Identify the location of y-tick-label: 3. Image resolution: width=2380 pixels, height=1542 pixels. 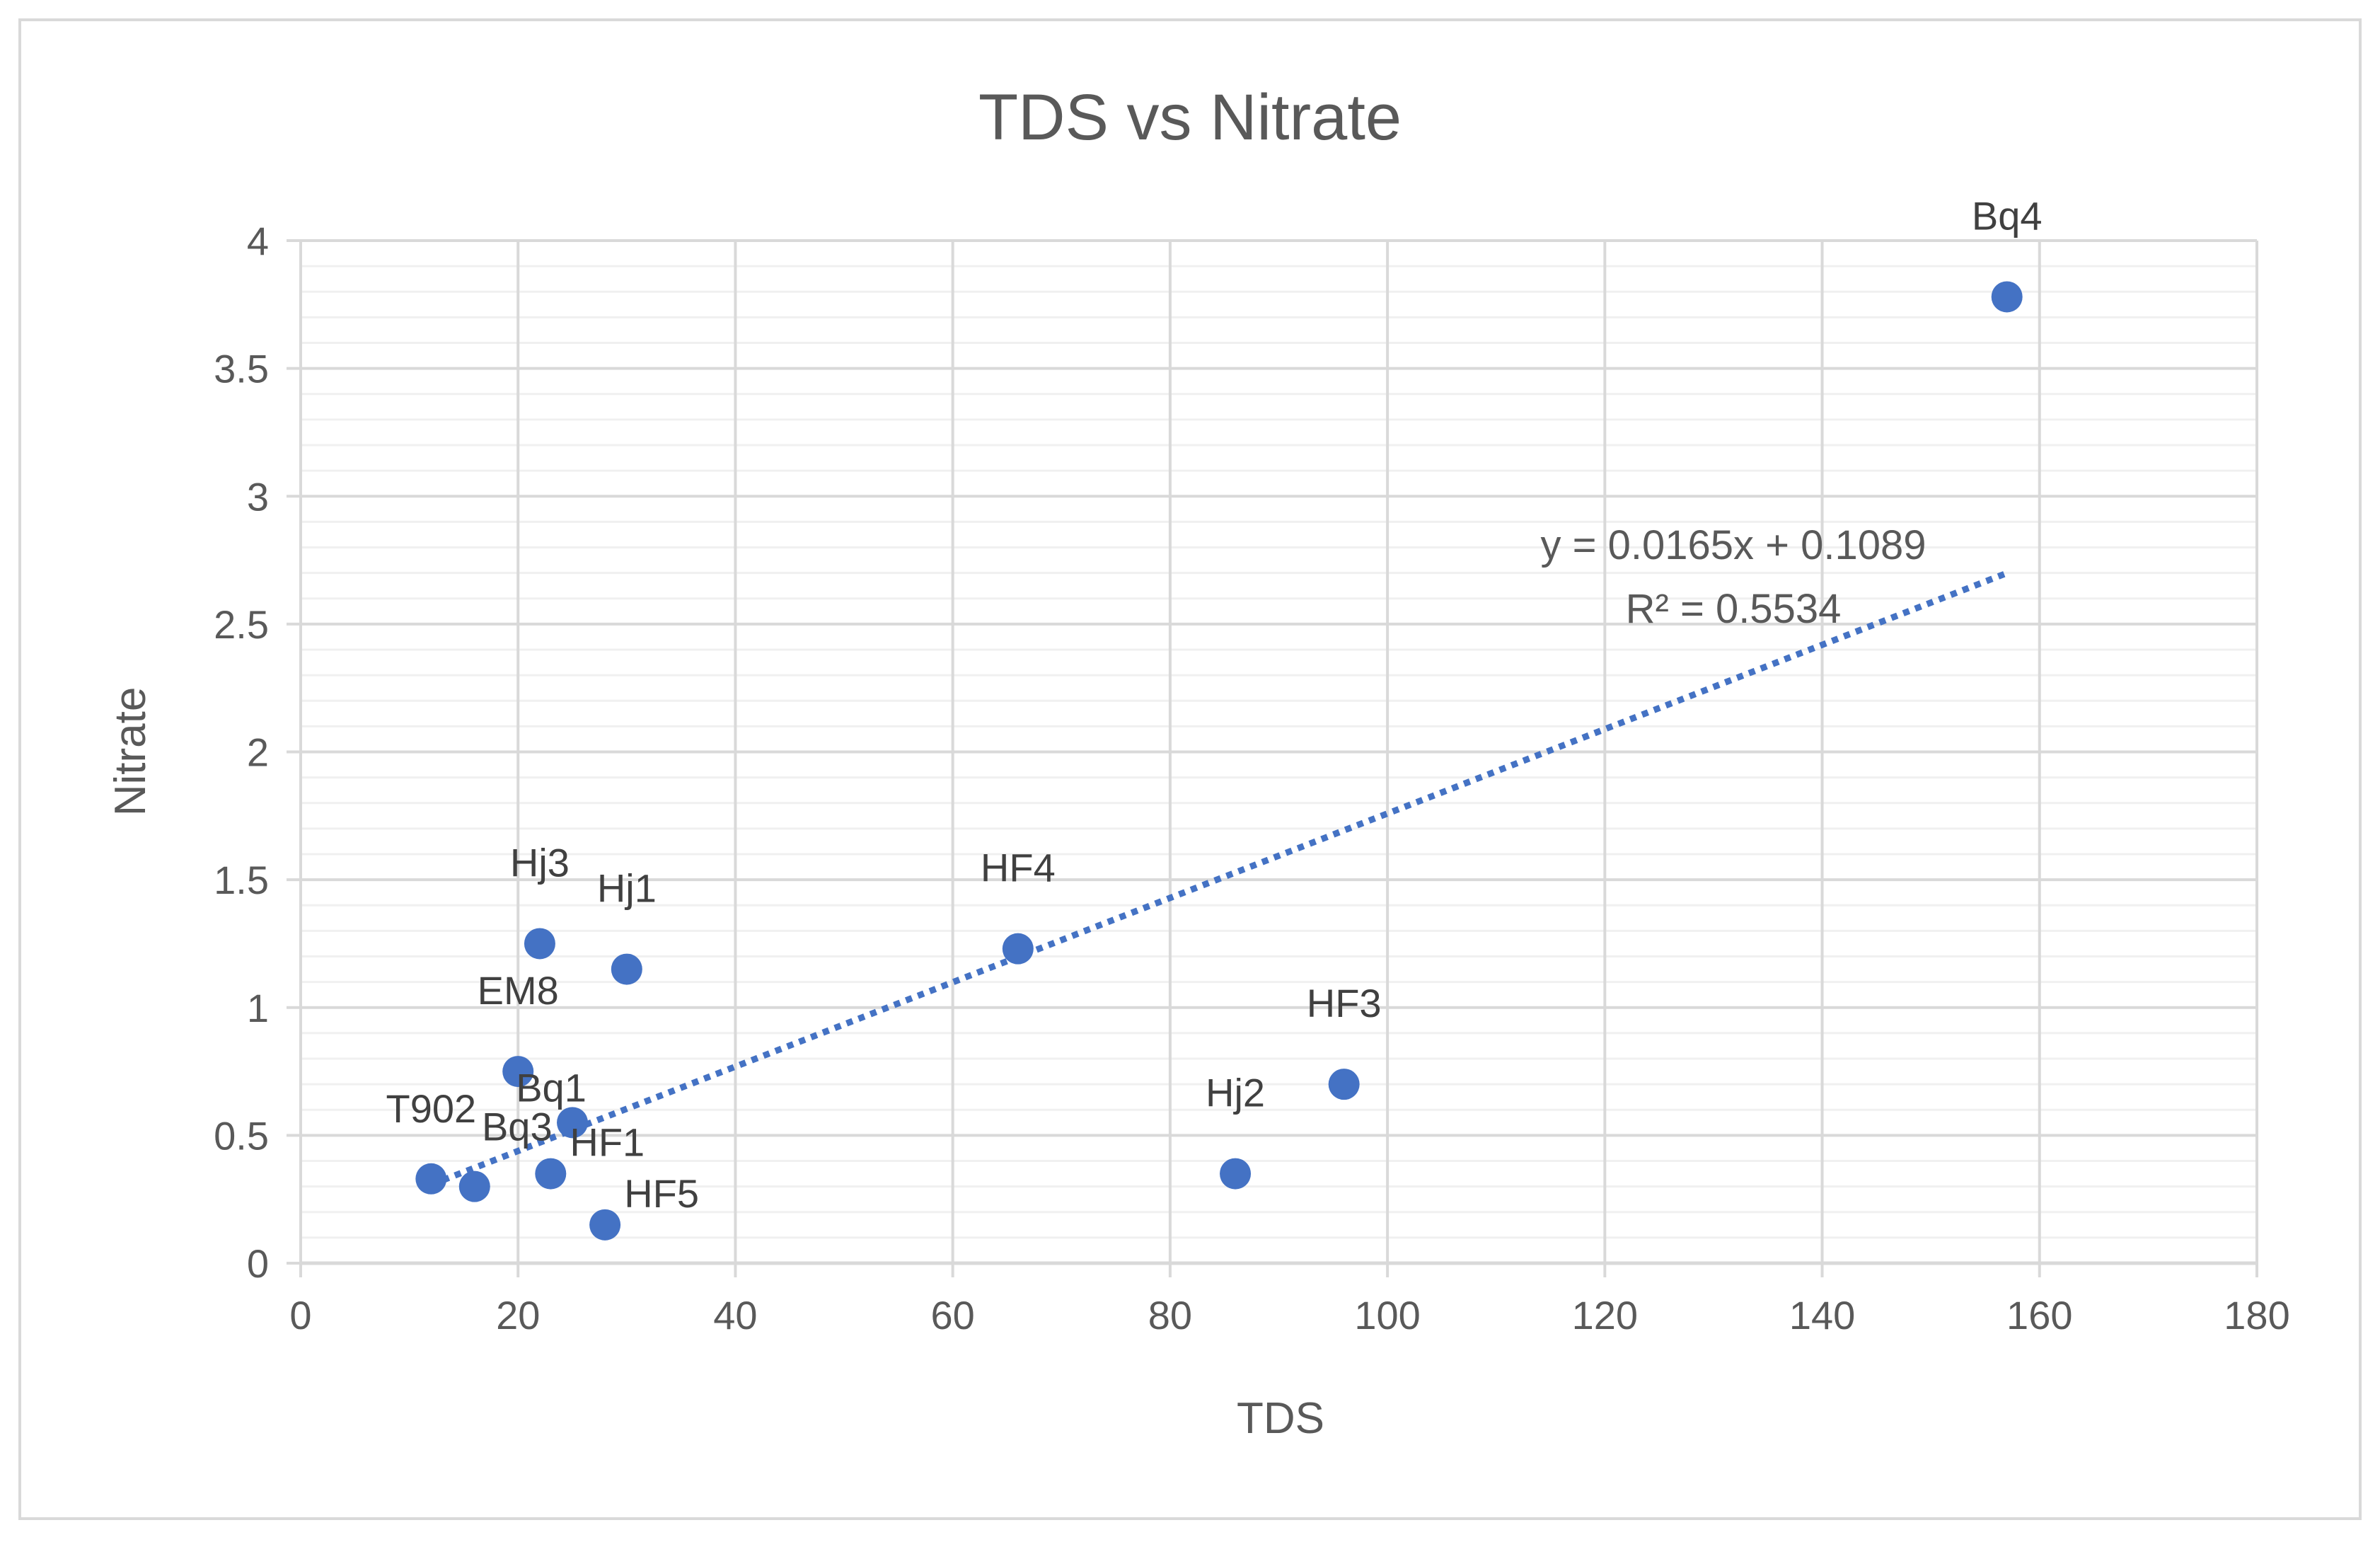
(258, 497).